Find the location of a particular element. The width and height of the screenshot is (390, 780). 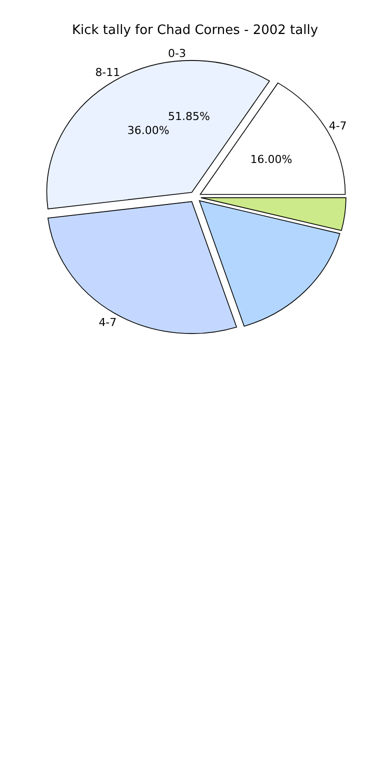

text: 0-3 is located at coordinates (177, 53).